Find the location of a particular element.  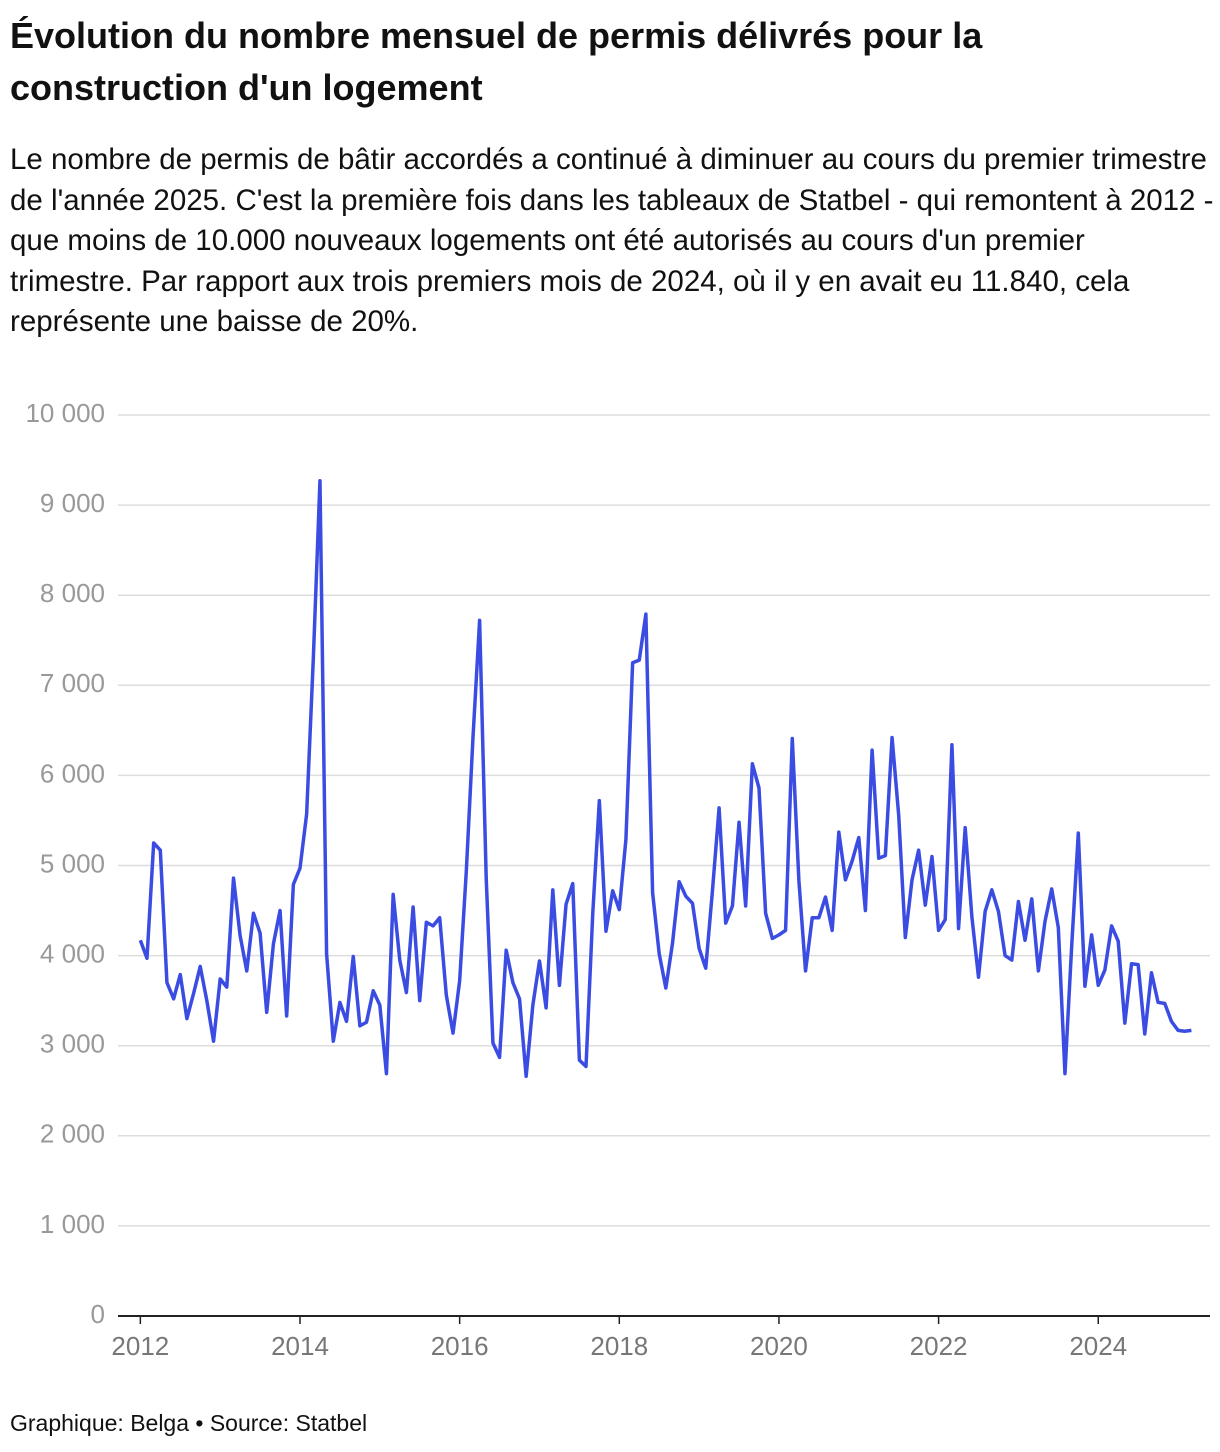

y-tick-label: 5 000 is located at coordinates (72, 863).